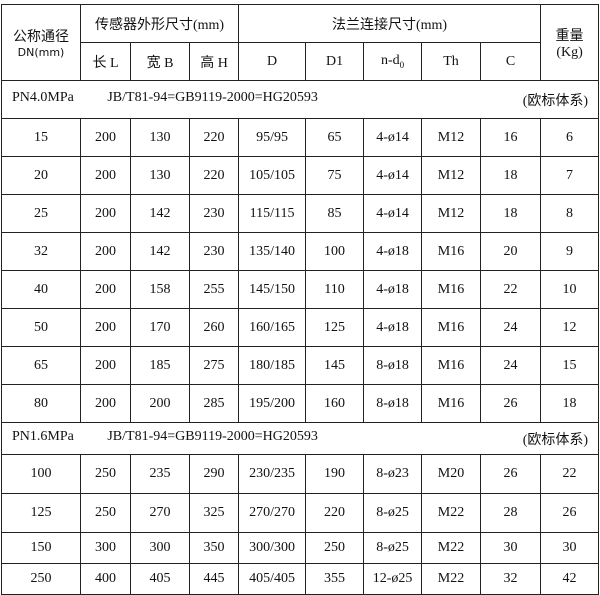 This screenshot has width=600, height=595. What do you see at coordinates (272, 327) in the screenshot?
I see `table-cell: 160/165` at bounding box center [272, 327].